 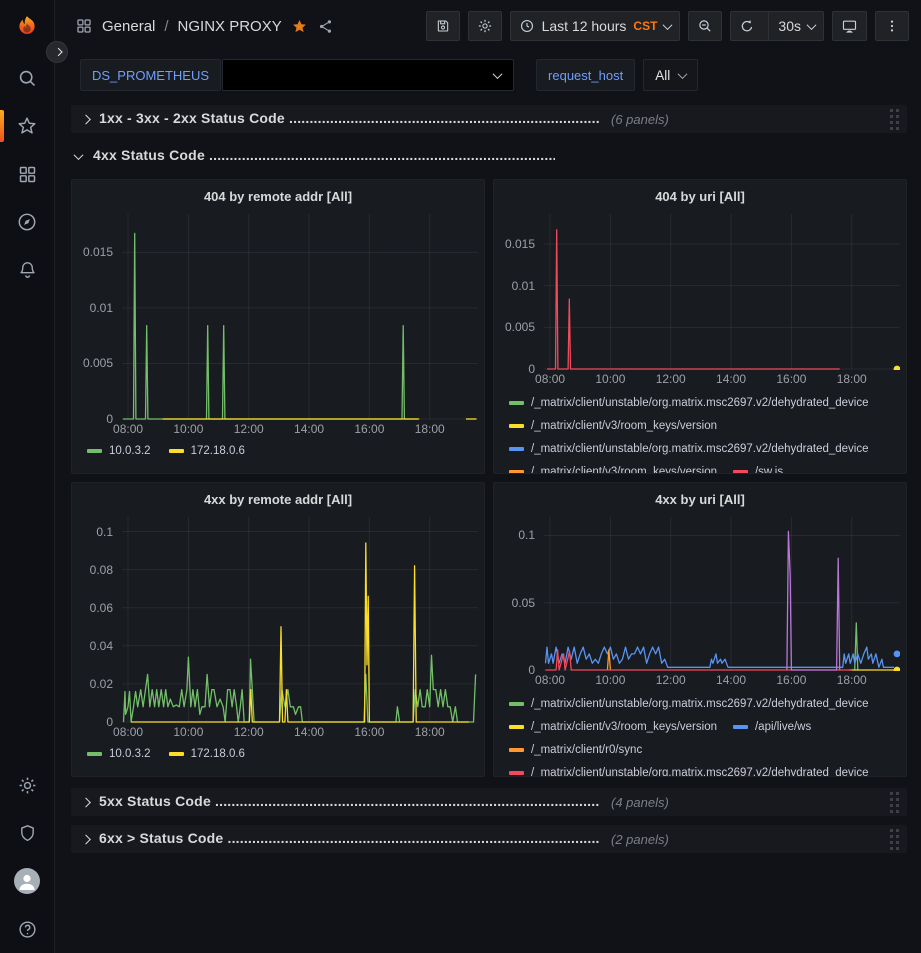 What do you see at coordinates (27, 785) in the screenshot?
I see `sidebar-item-configuration` at bounding box center [27, 785].